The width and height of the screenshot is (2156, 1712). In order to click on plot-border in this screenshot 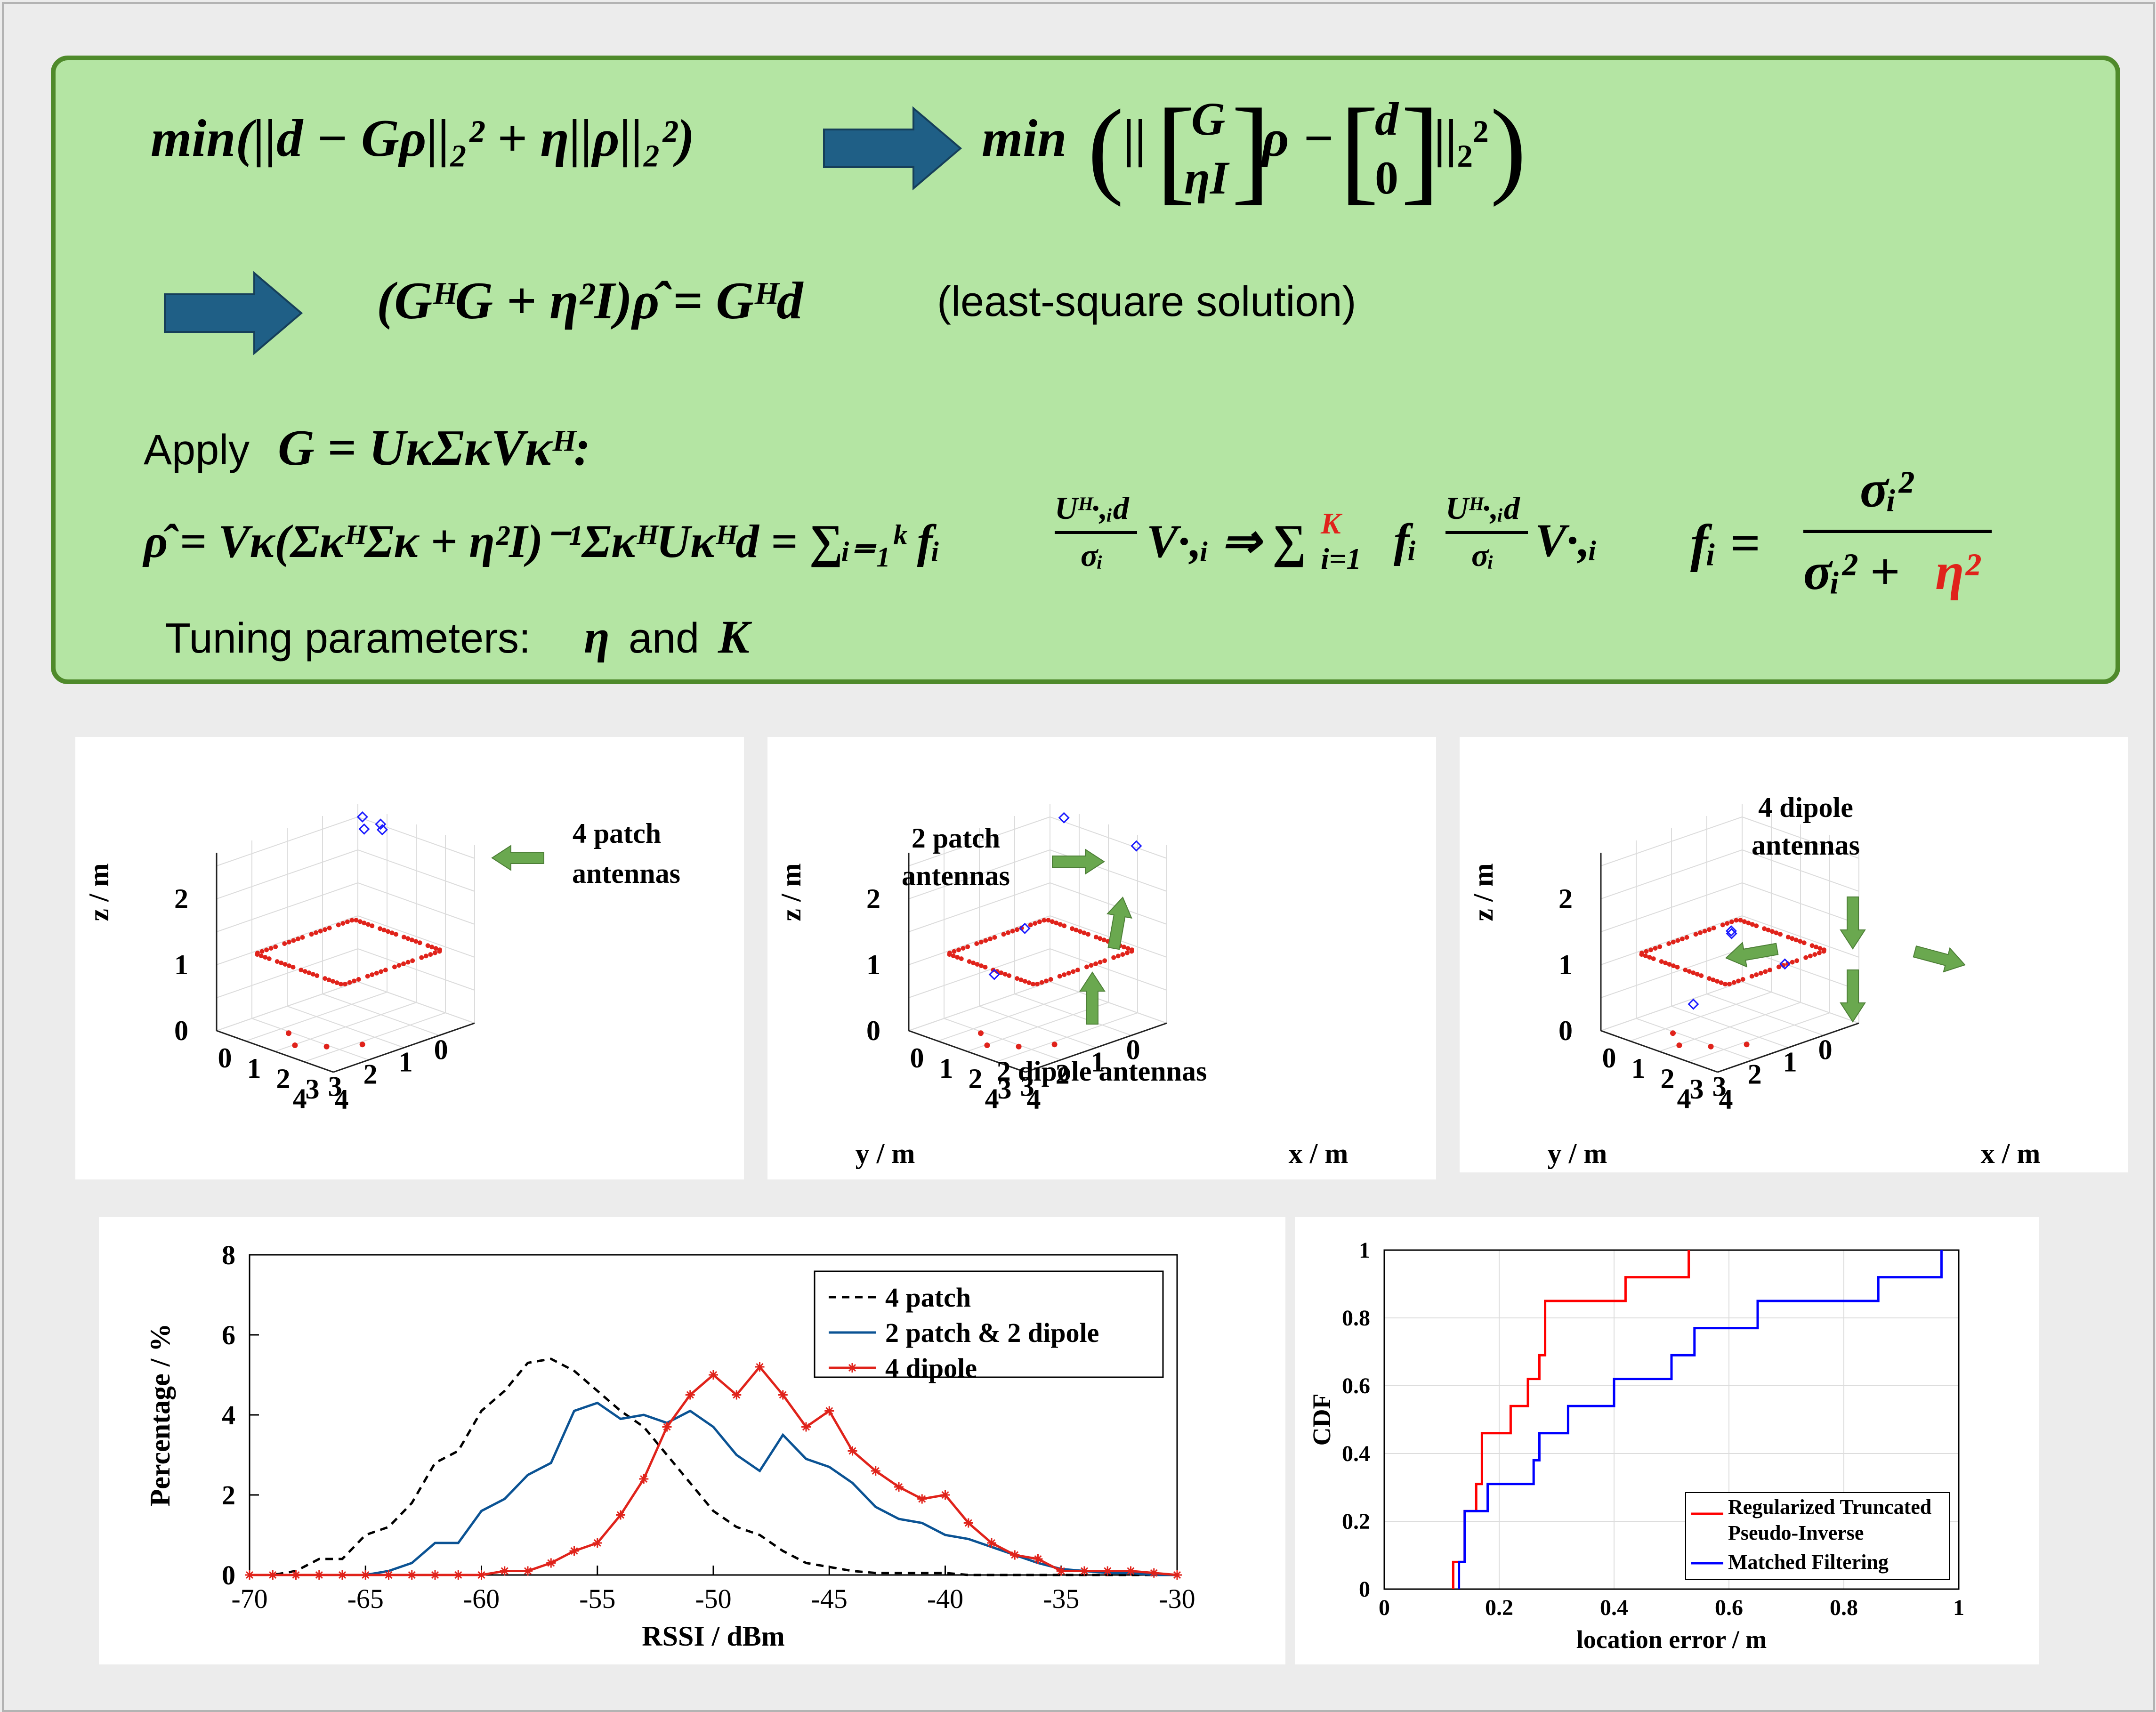, I will do `click(1671, 1420)`.